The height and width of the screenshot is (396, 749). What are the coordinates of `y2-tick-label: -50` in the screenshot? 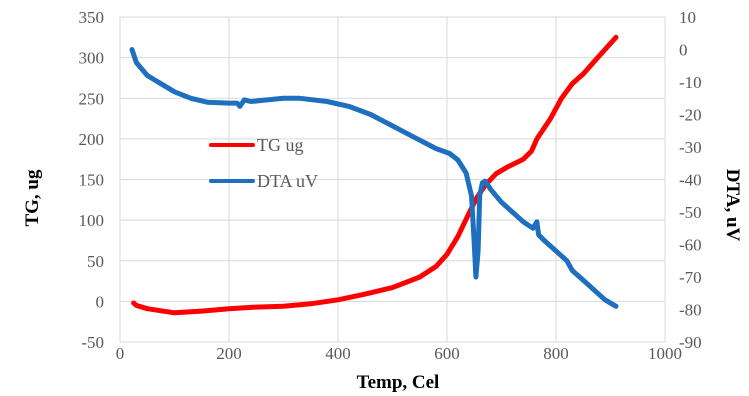 It's located at (690, 212).